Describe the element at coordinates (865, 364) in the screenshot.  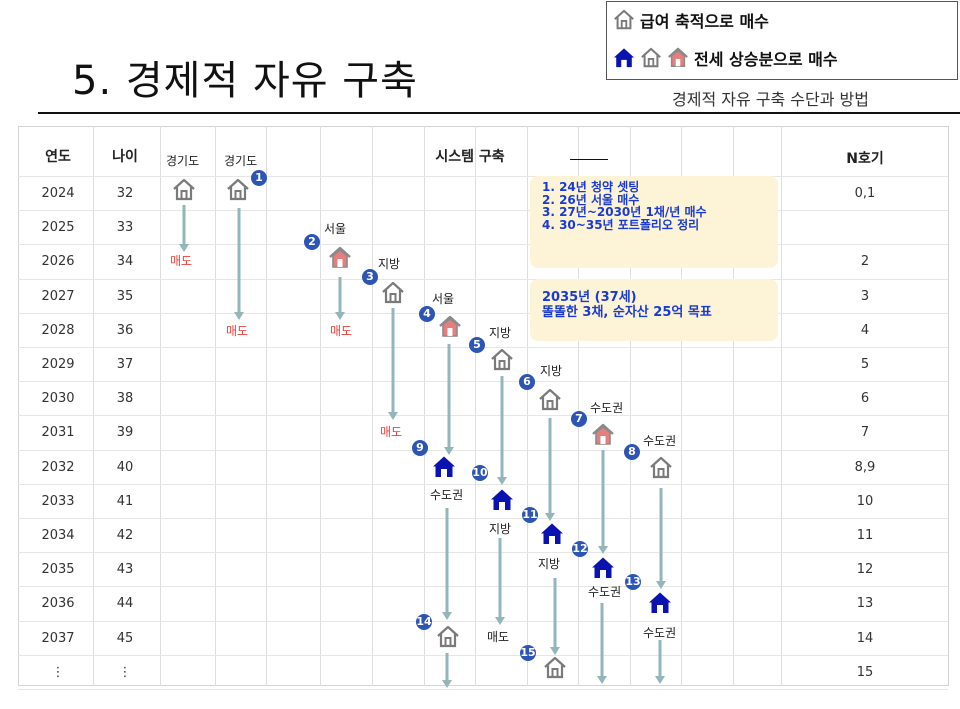
I see `row-n: 5` at that location.